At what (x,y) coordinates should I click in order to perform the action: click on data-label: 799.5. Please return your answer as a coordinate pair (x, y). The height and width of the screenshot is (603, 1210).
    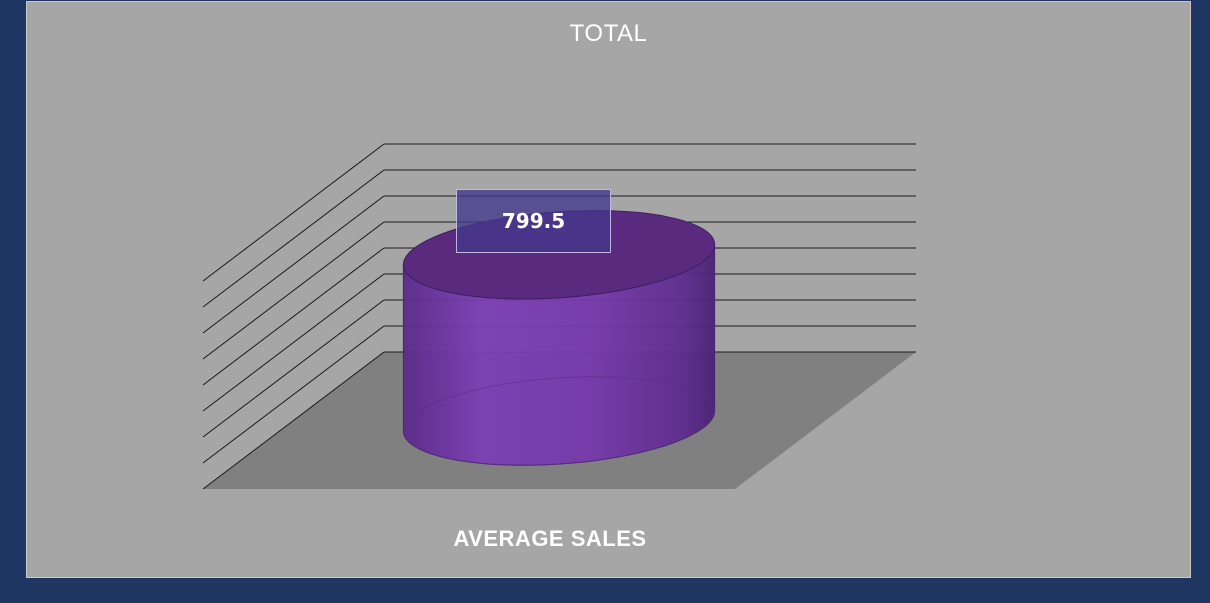
    Looking at the image, I should click on (533, 221).